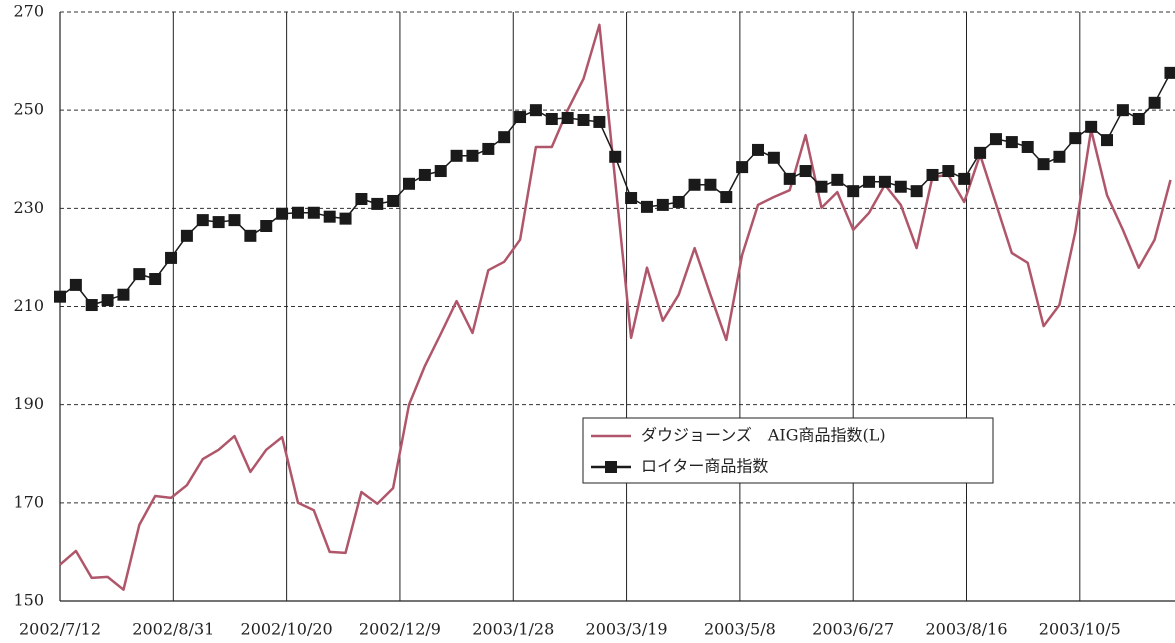 Image resolution: width=1175 pixels, height=643 pixels. I want to click on x-tick-label: 2003/10/5, so click(1080, 629).